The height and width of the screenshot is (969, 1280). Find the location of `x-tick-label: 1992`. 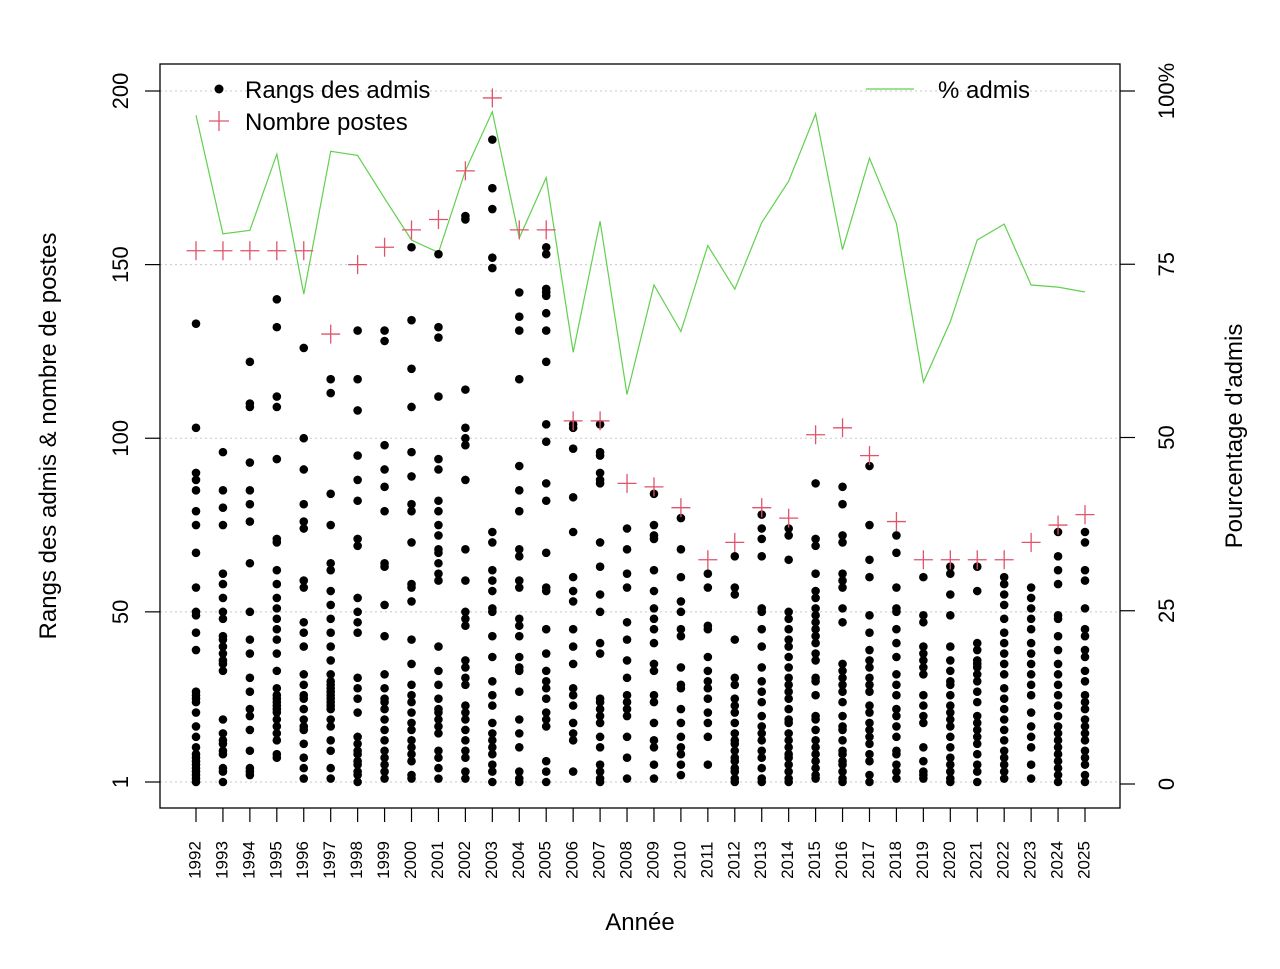

x-tick-label: 1992 is located at coordinates (194, 860).